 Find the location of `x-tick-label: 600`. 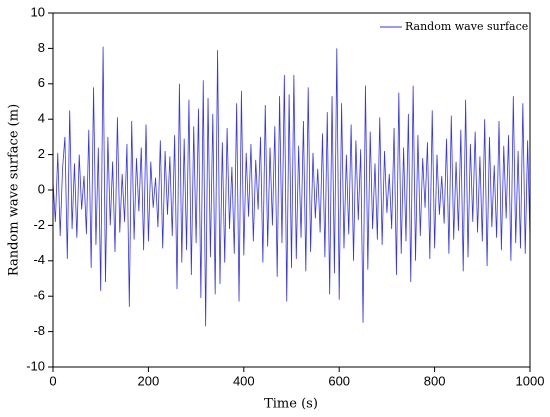

x-tick-label: 600 is located at coordinates (339, 380).